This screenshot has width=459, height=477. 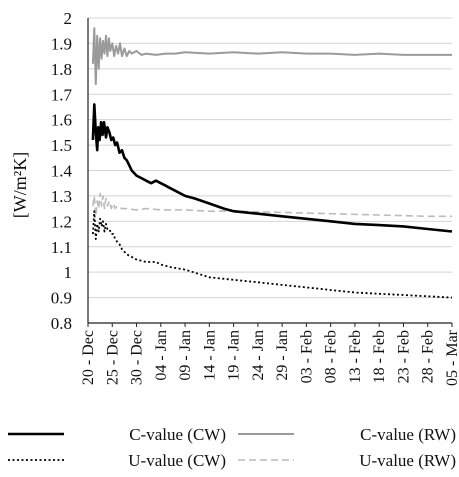 I want to click on legend-label: U-value (RW), so click(x=407, y=460).